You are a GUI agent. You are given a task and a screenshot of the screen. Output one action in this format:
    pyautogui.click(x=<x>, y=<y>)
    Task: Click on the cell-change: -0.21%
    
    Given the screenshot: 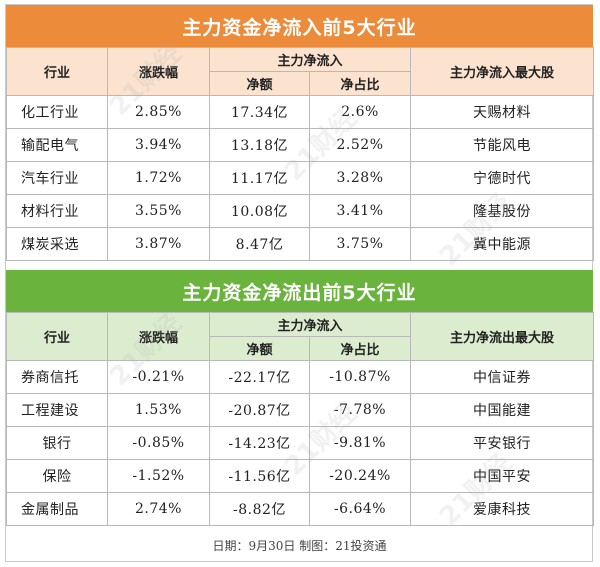 What is the action you would take?
    pyautogui.click(x=158, y=377)
    